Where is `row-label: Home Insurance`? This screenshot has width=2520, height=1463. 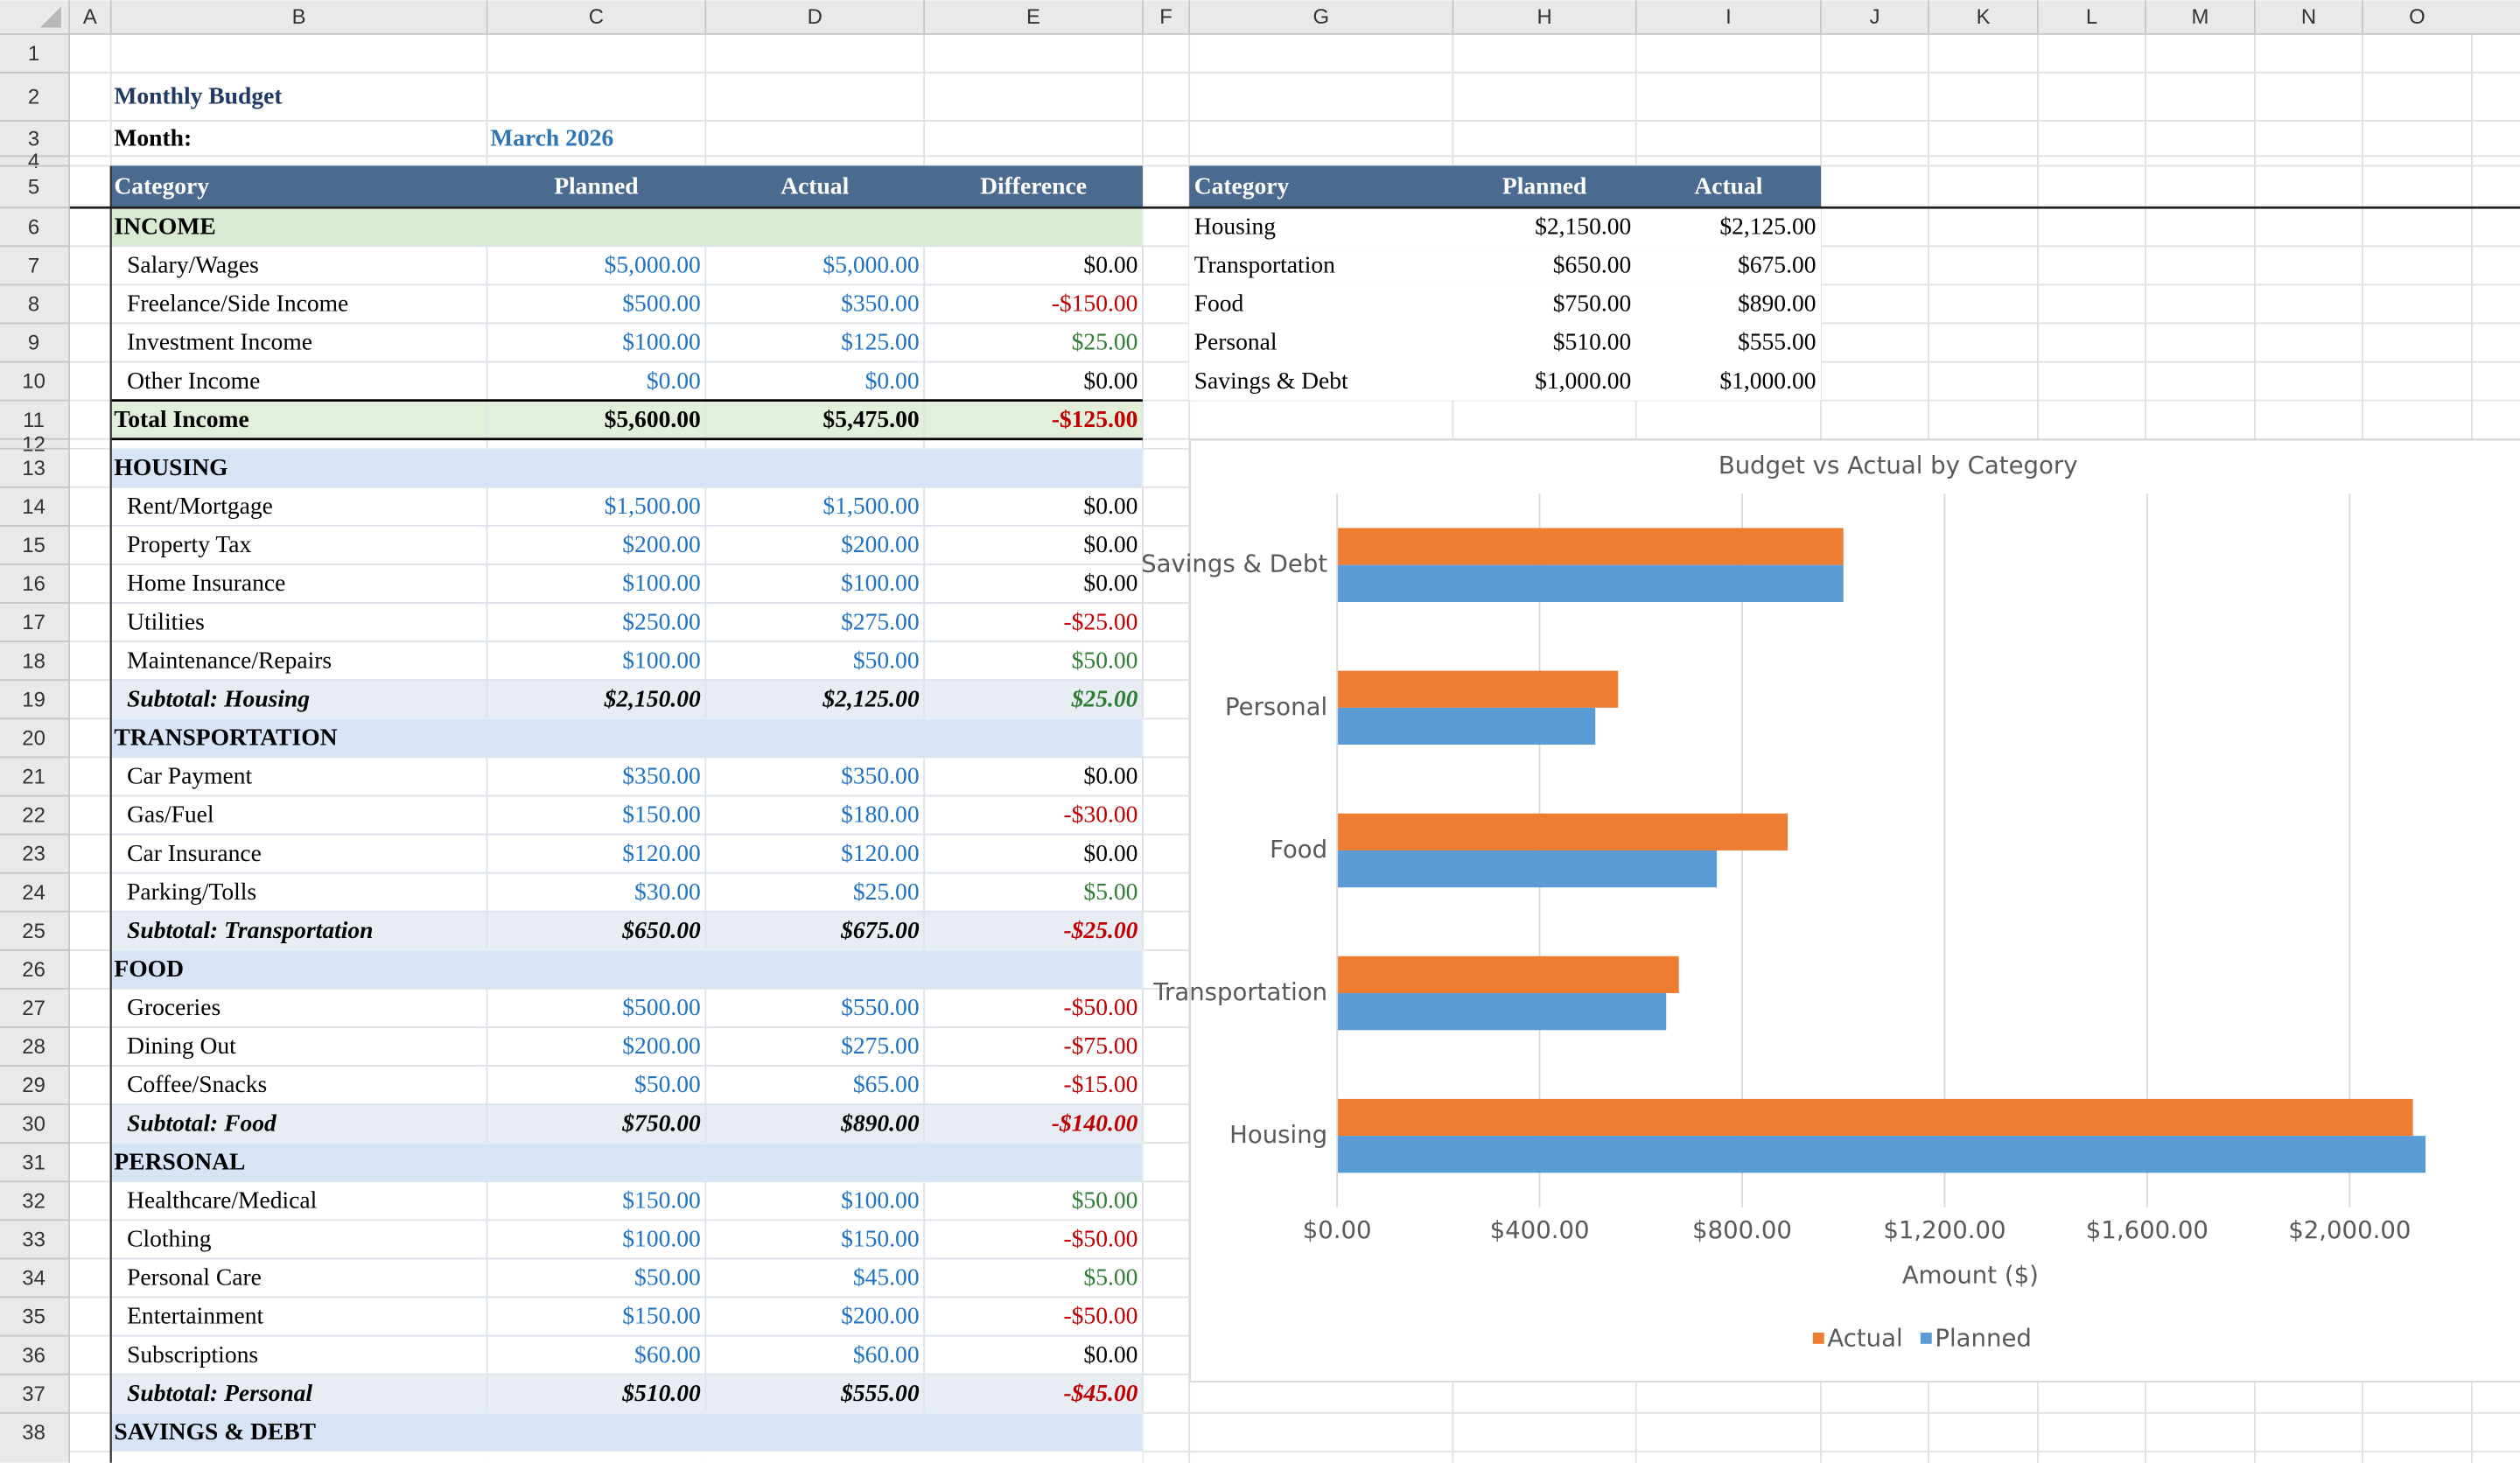
row-label: Home Insurance is located at coordinates (206, 582).